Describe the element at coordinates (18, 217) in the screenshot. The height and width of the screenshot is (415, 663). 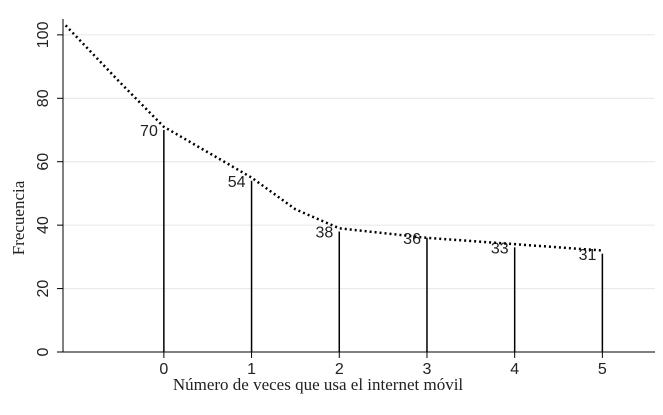
I see `y-axis-title: Frecuencia` at that location.